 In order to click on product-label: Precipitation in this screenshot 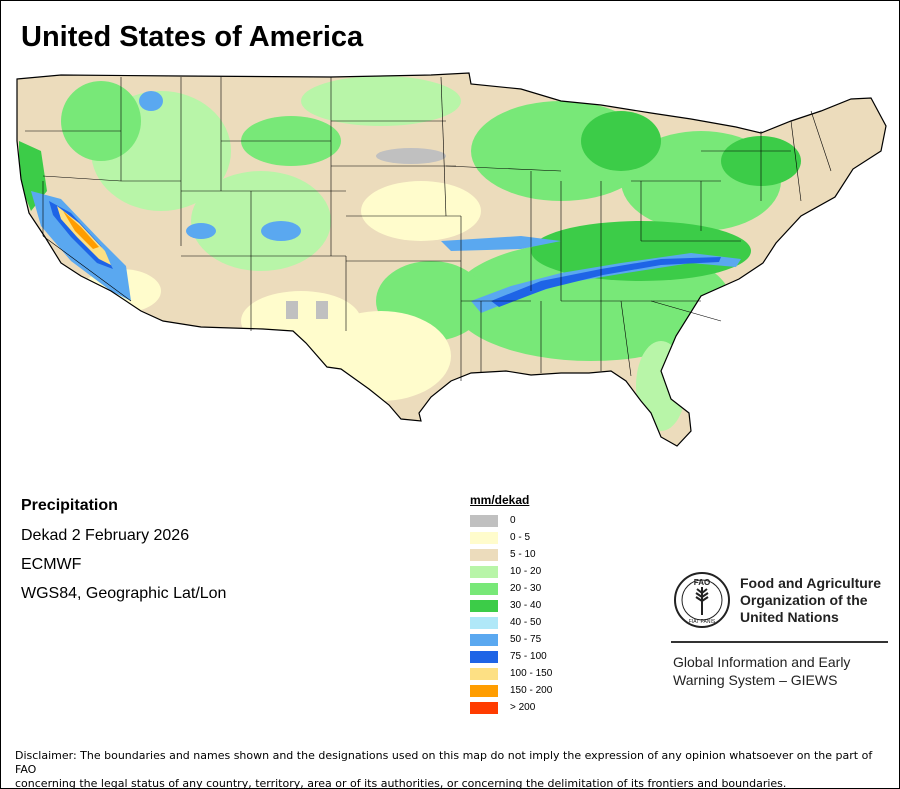, I will do `click(69, 505)`.